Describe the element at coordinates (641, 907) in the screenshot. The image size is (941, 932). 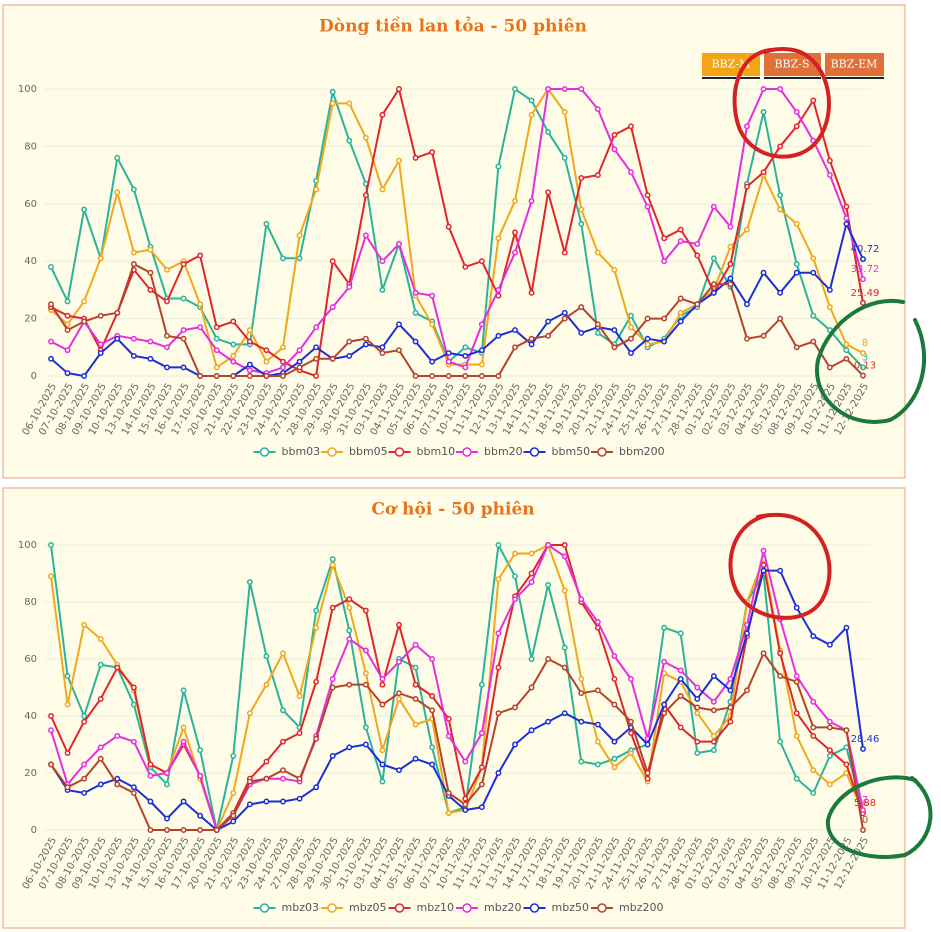
I see `legend-label: mbz200` at that location.